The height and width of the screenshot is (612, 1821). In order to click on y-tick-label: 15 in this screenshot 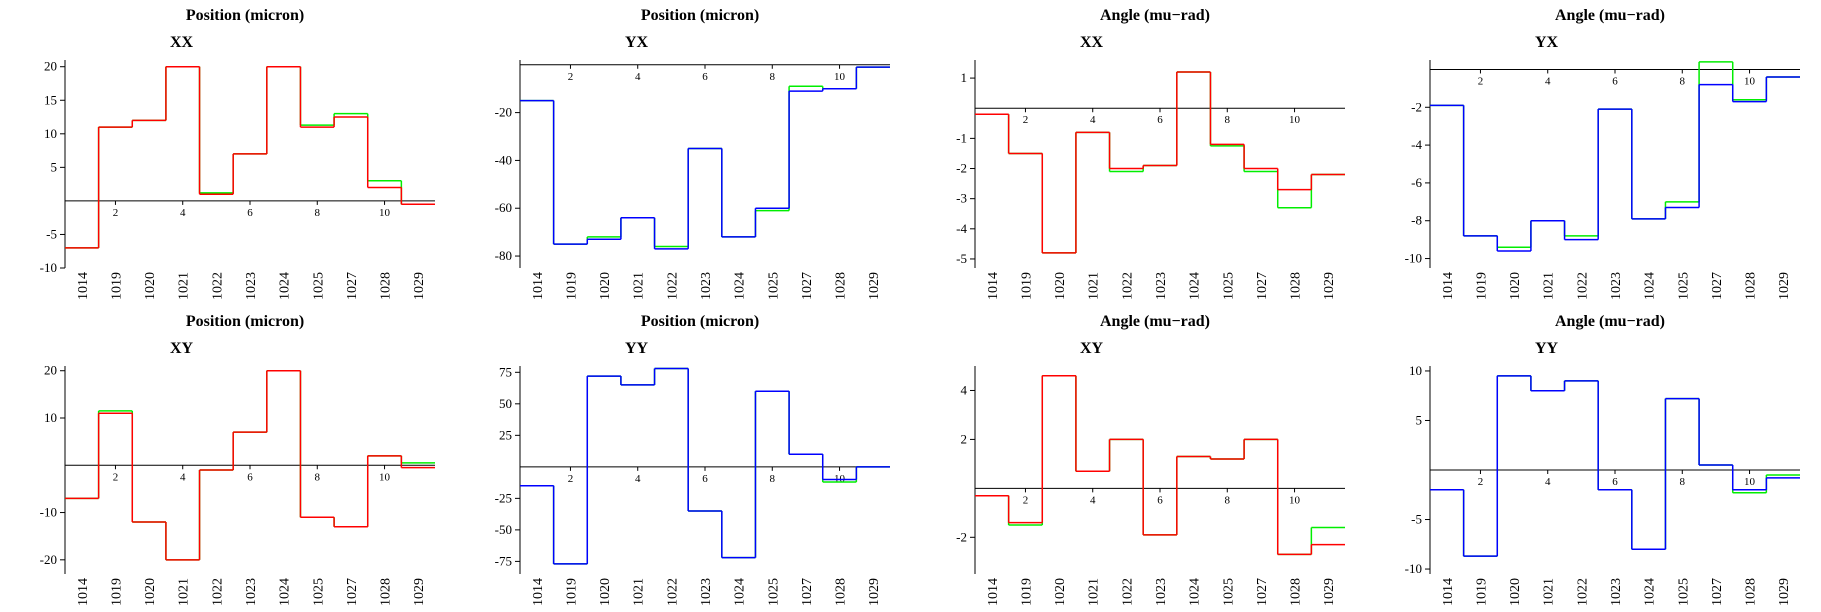, I will do `click(50, 99)`.